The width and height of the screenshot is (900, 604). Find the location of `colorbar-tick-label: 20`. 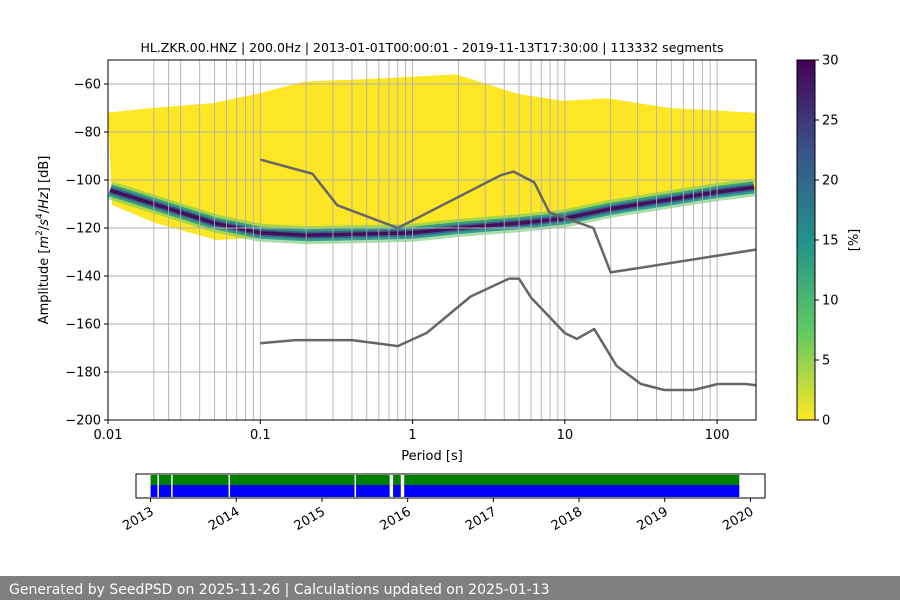

colorbar-tick-label: 20 is located at coordinates (830, 181).